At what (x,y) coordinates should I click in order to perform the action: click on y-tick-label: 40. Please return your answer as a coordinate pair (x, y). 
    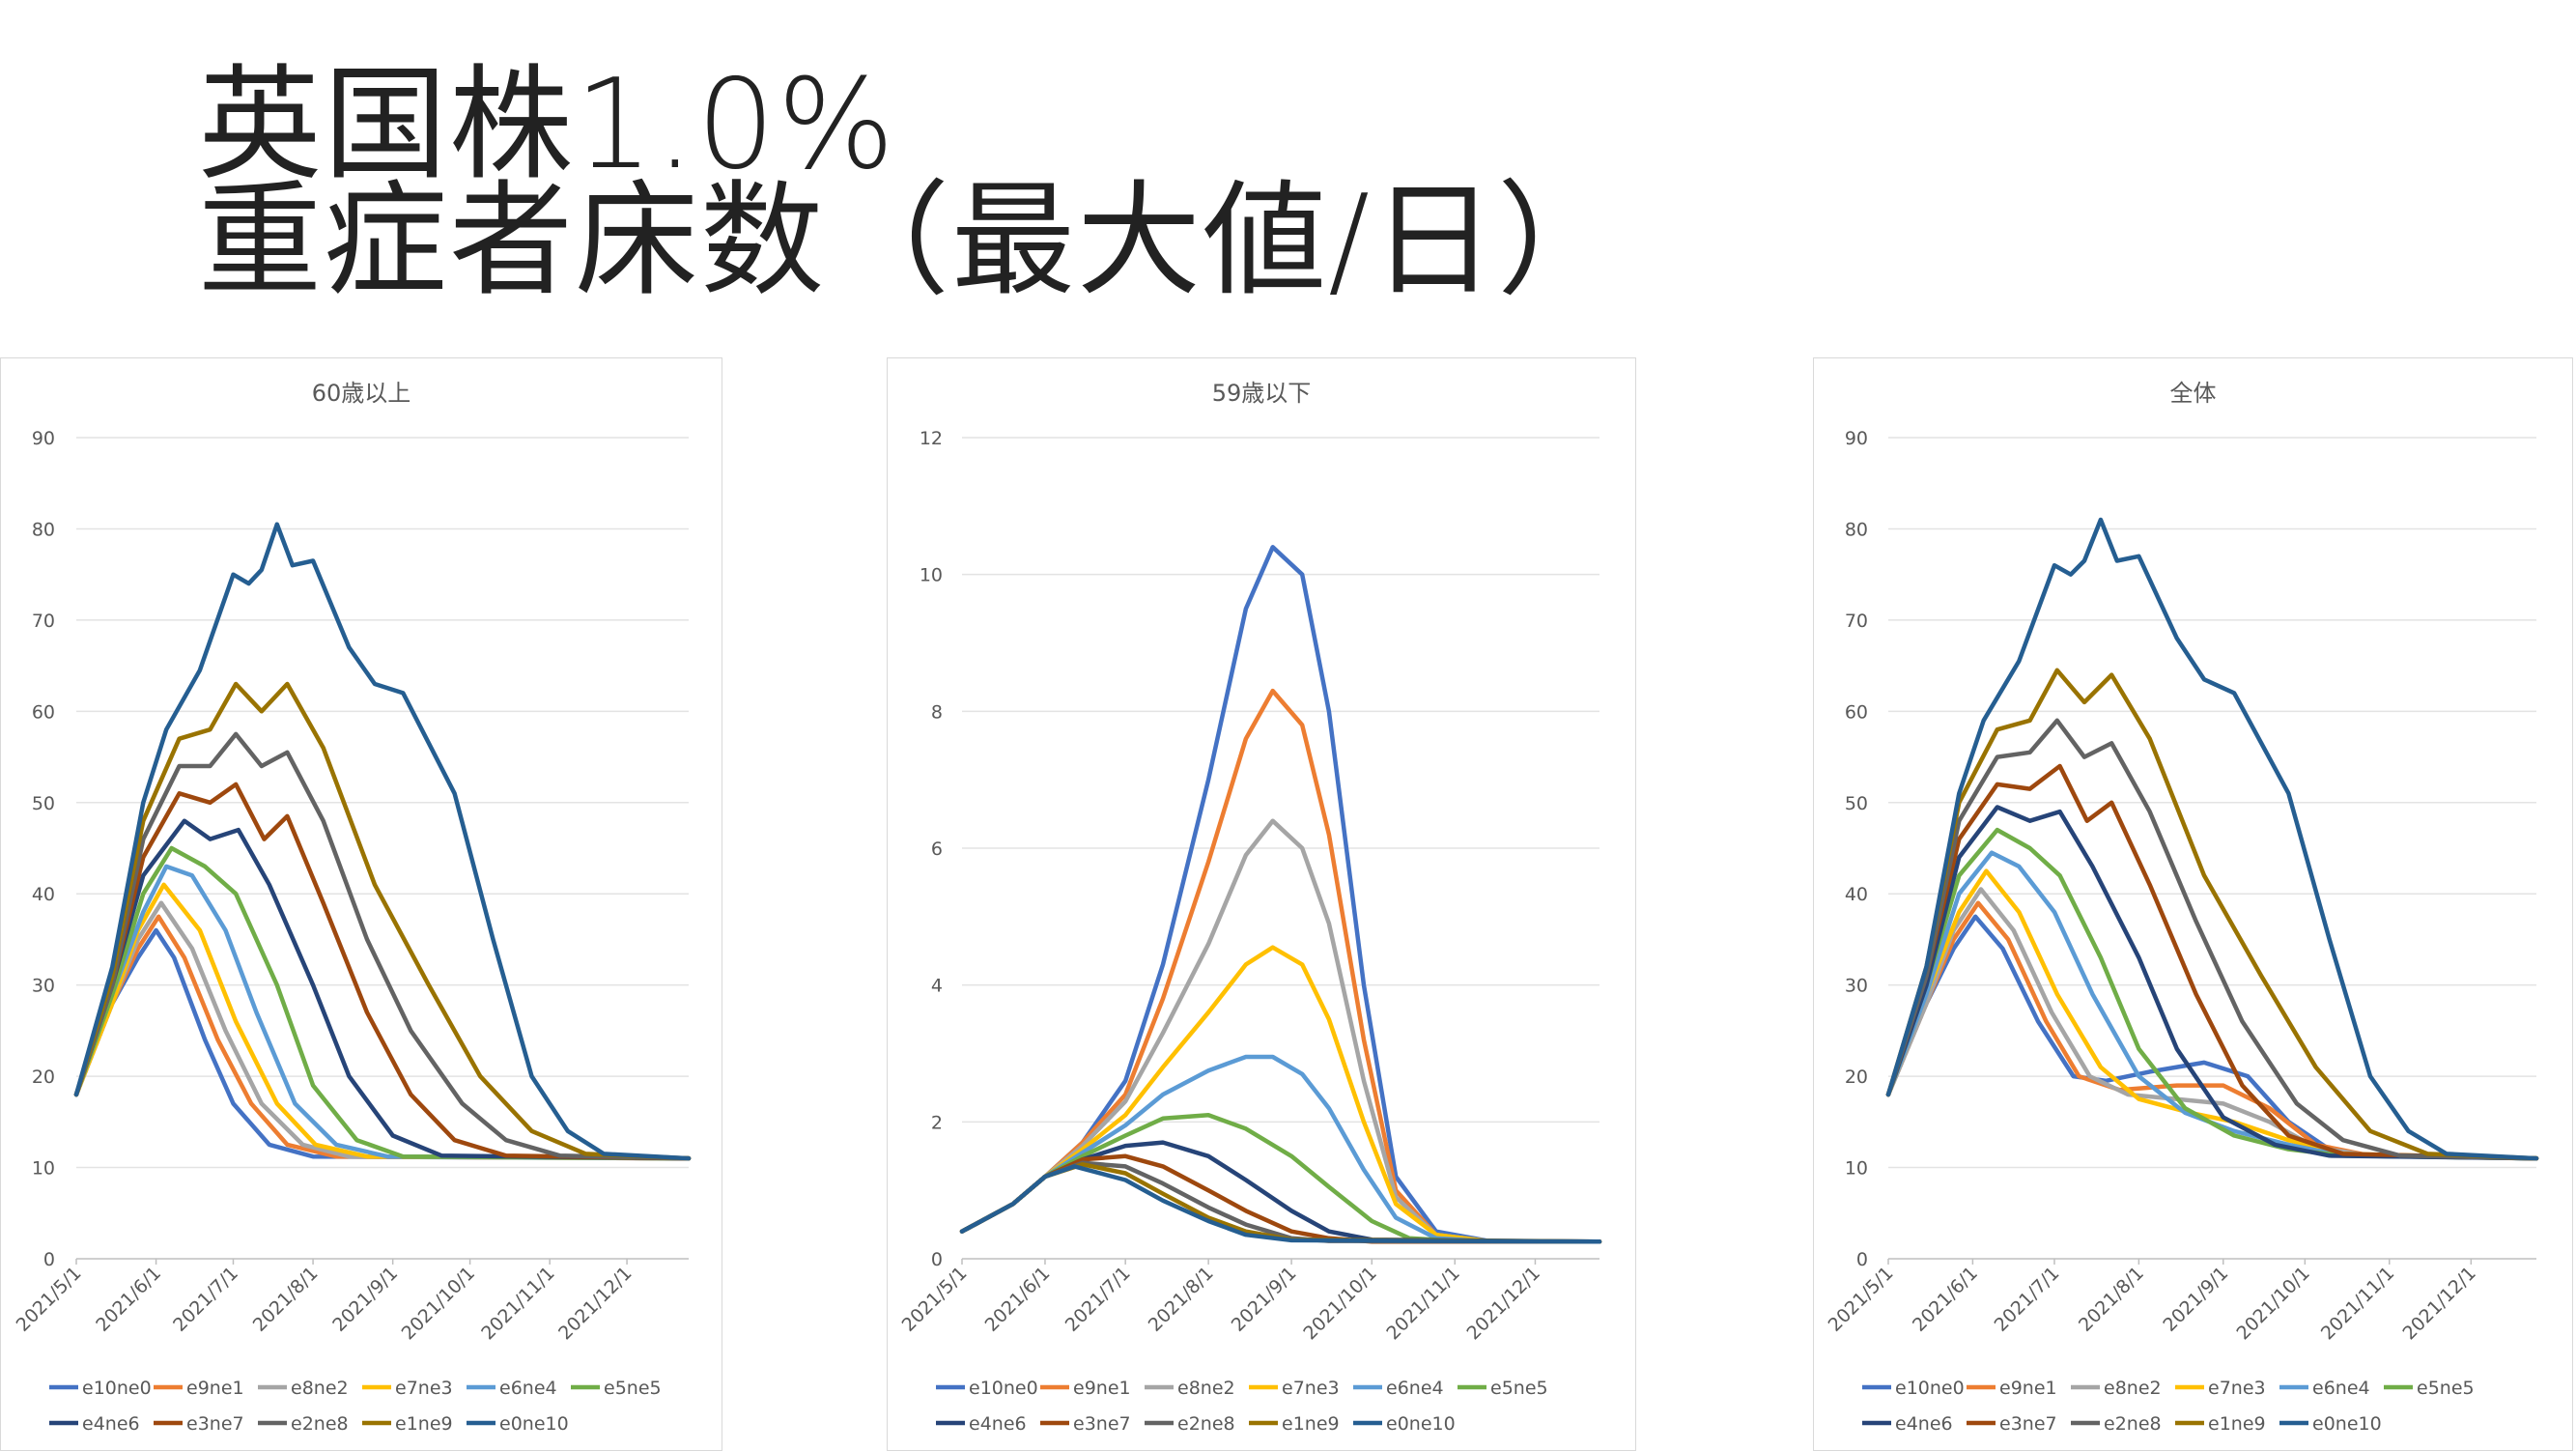
    Looking at the image, I should click on (1856, 894).